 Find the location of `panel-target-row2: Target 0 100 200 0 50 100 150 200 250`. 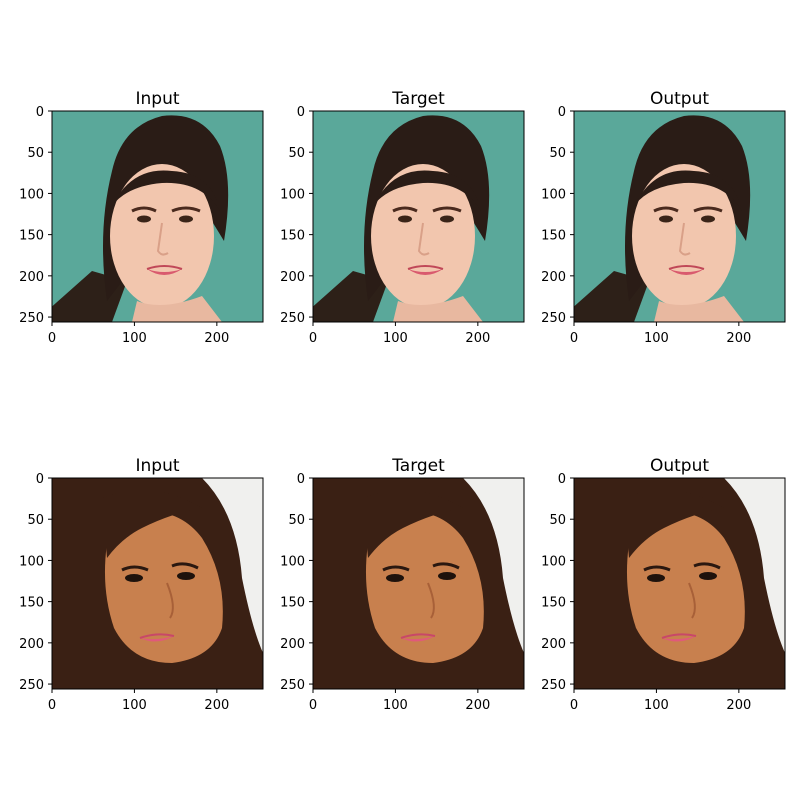

panel-target-row2: Target 0 100 200 0 50 100 150 200 250 is located at coordinates (402, 584).